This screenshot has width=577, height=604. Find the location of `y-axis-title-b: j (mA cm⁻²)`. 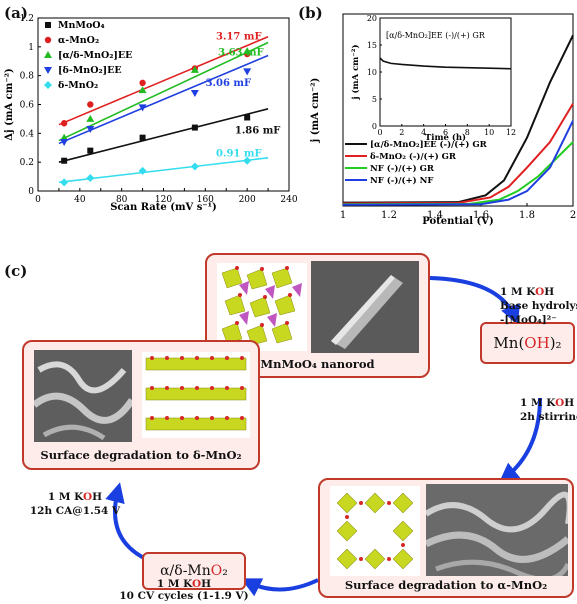

y-axis-title-b: j (mA cm⁻²) is located at coordinates (315, 111).